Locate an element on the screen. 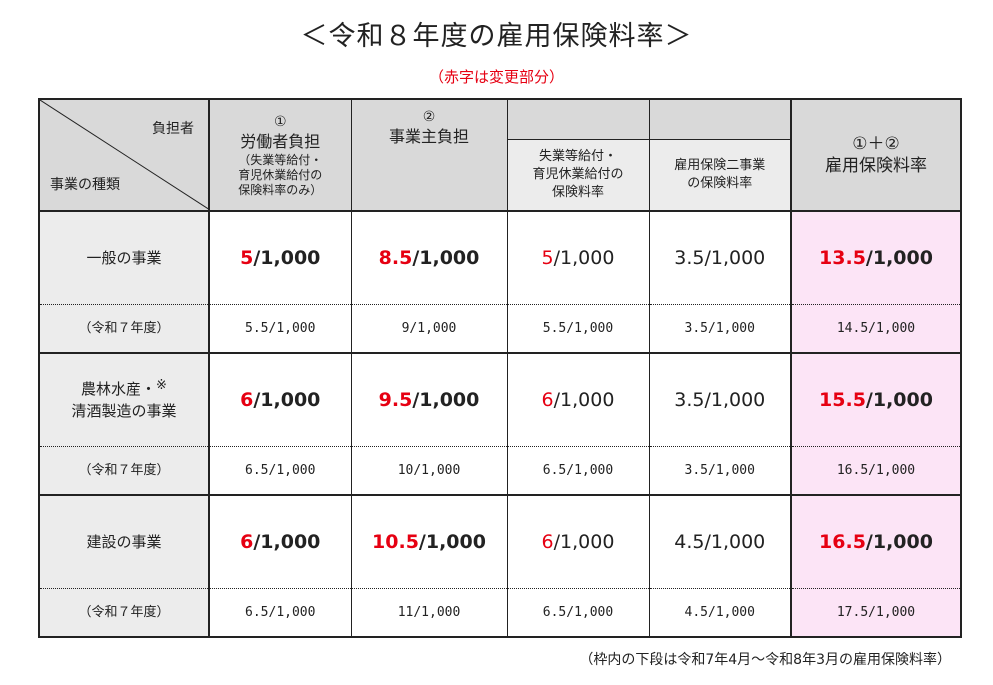  prev-worker-rate-cell: 5.5/1,000 is located at coordinates (280, 329).